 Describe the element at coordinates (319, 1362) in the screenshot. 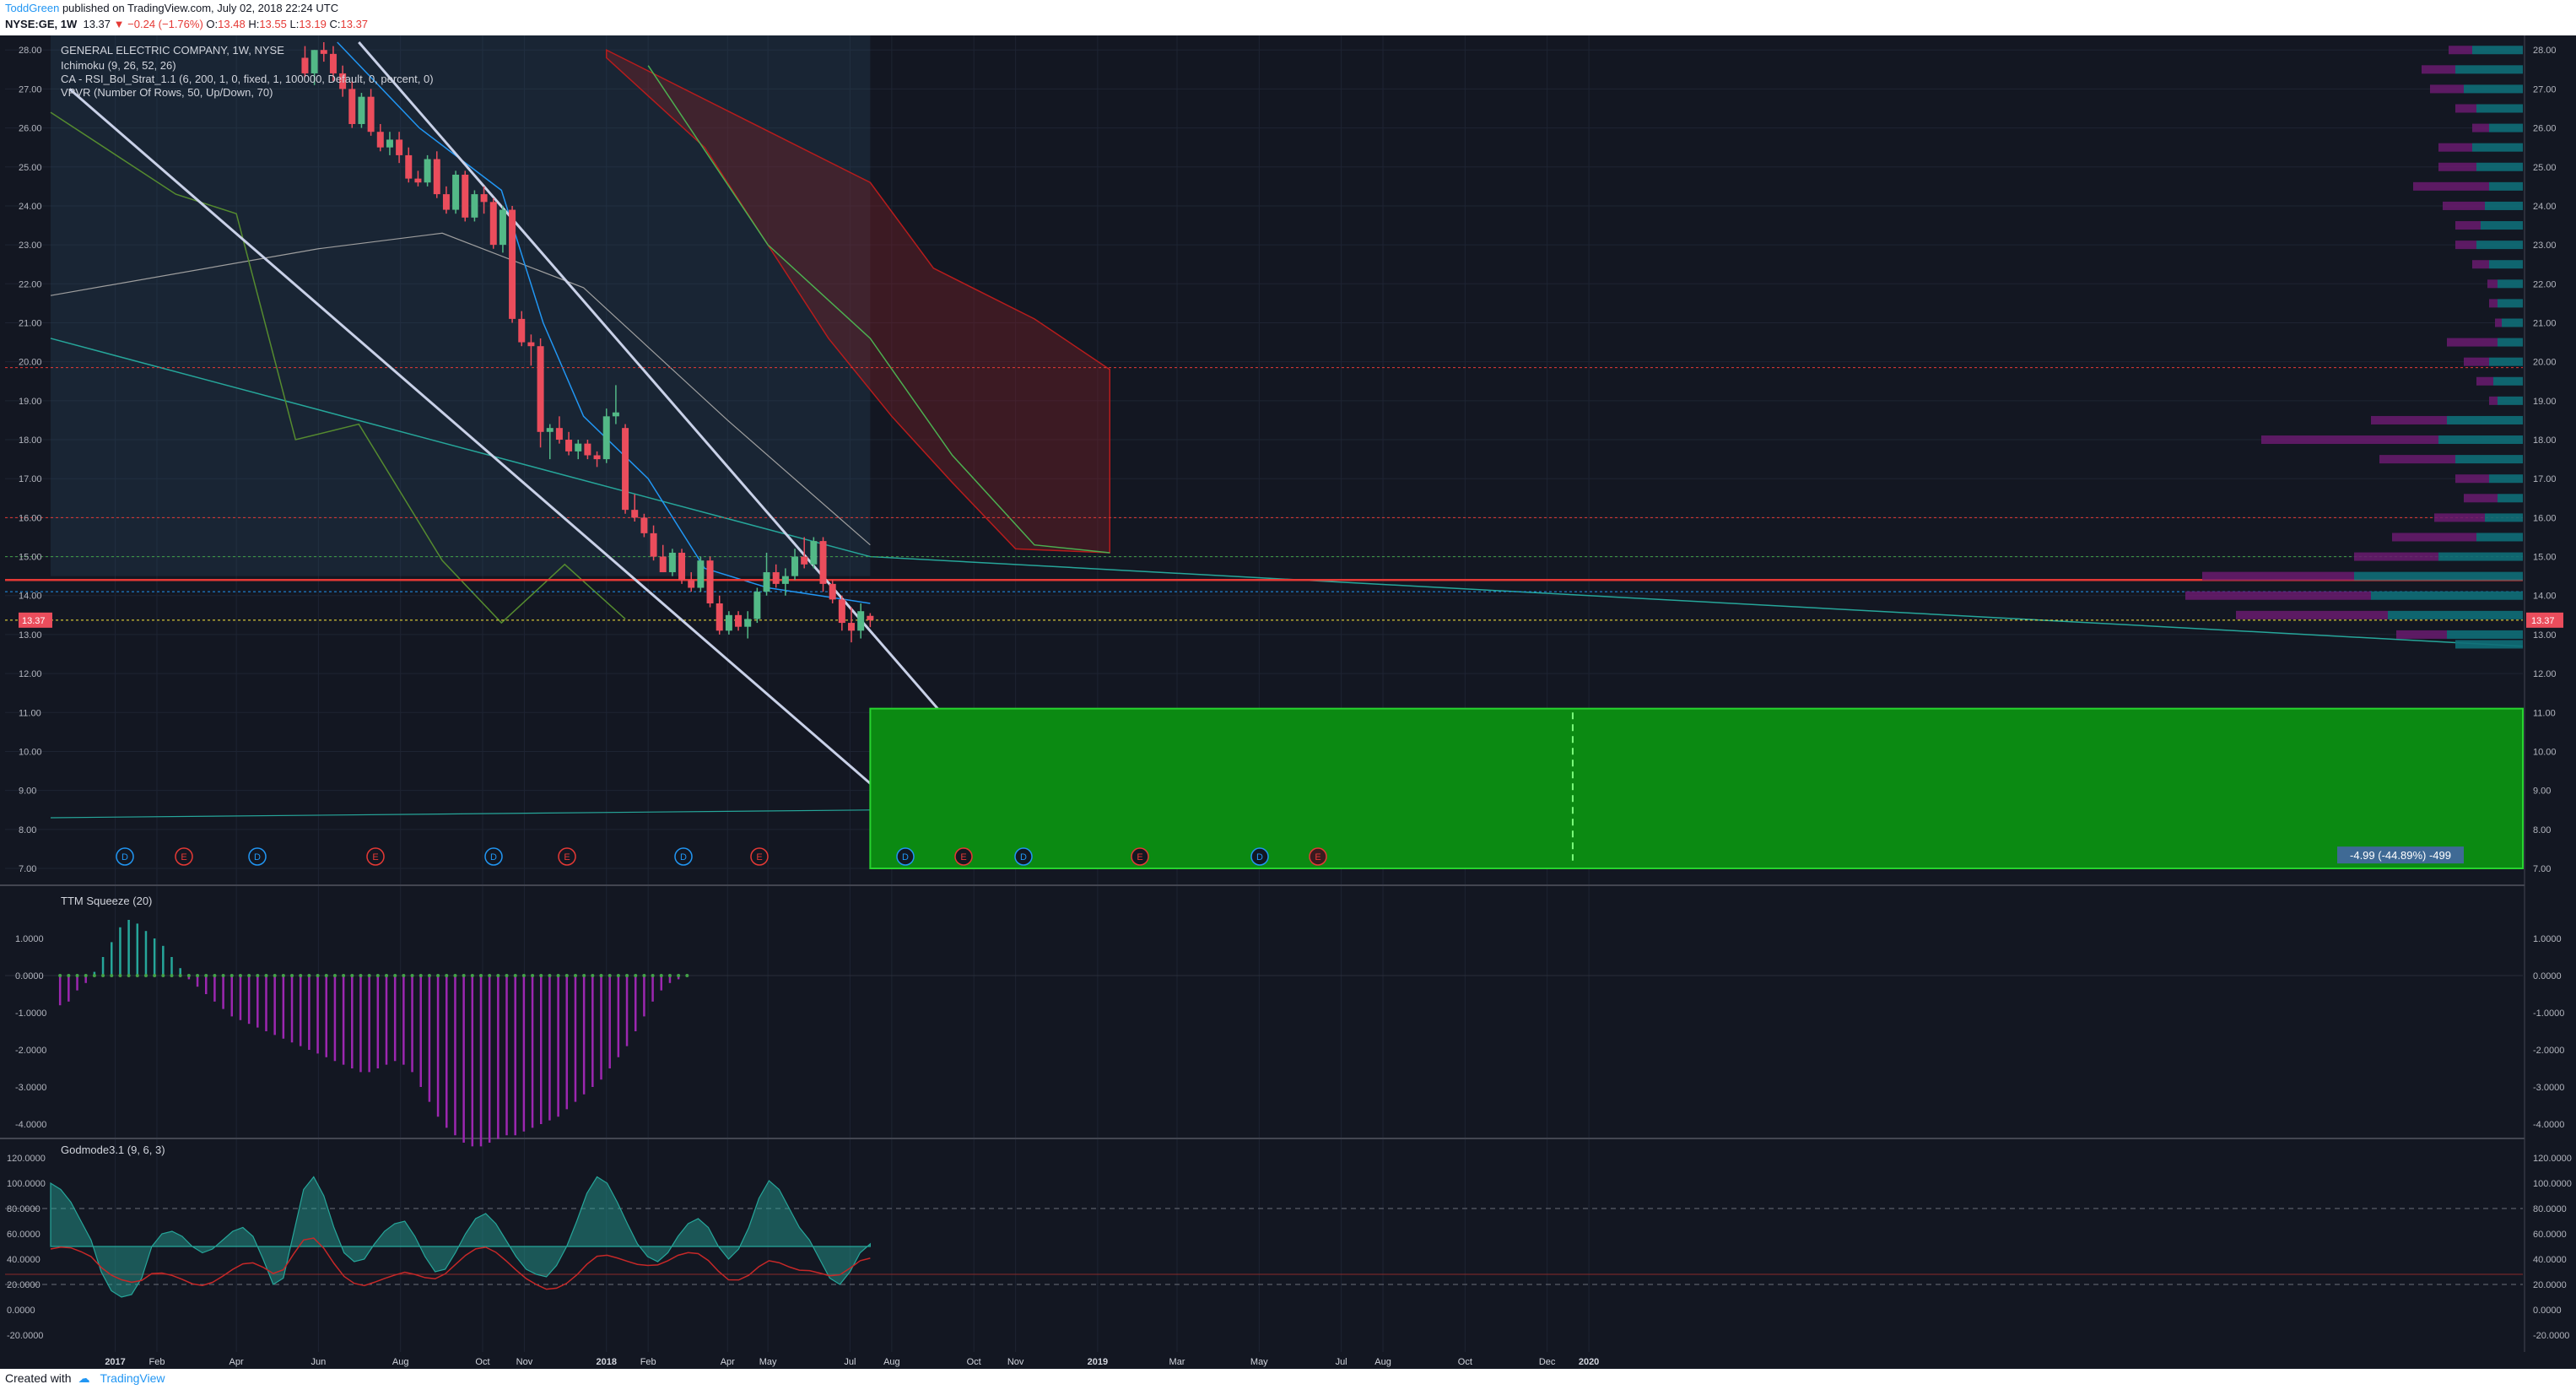

I see `time-tick: Jun` at that location.